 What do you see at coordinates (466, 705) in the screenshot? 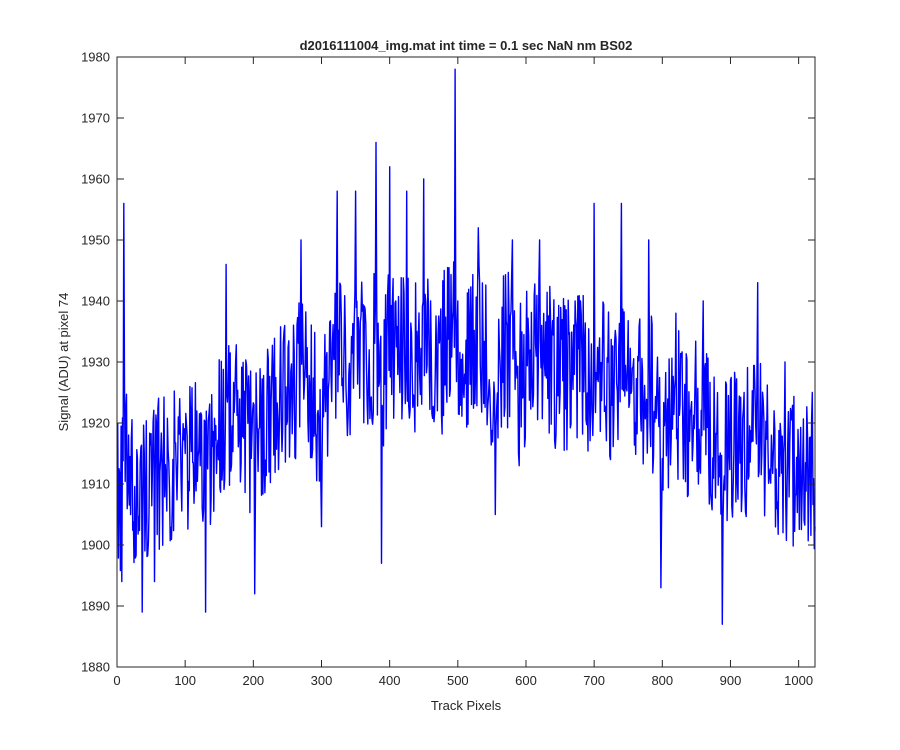
I see `x-axis-label: Track Pixels` at bounding box center [466, 705].